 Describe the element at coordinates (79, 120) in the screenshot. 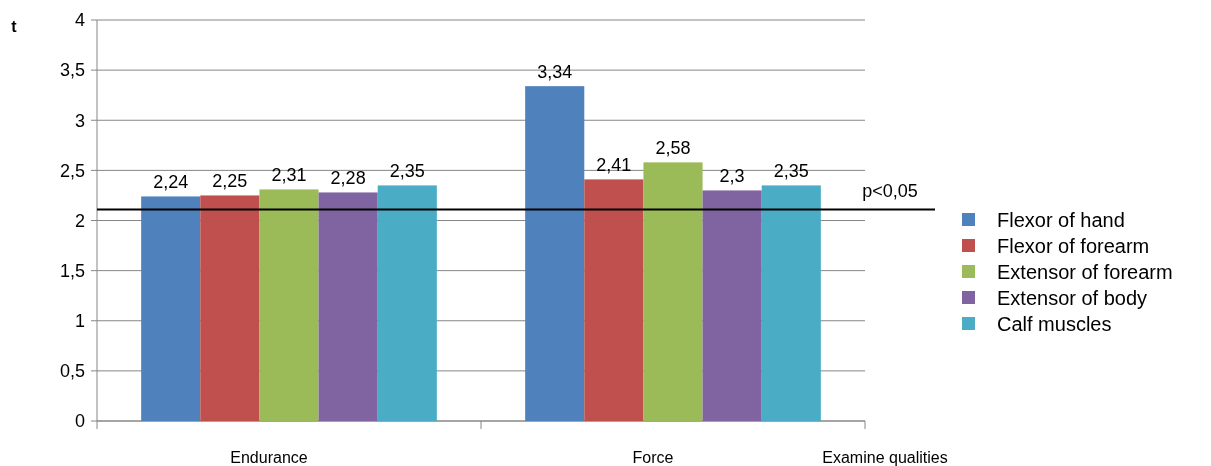

I see `y-tick-label: 3` at that location.